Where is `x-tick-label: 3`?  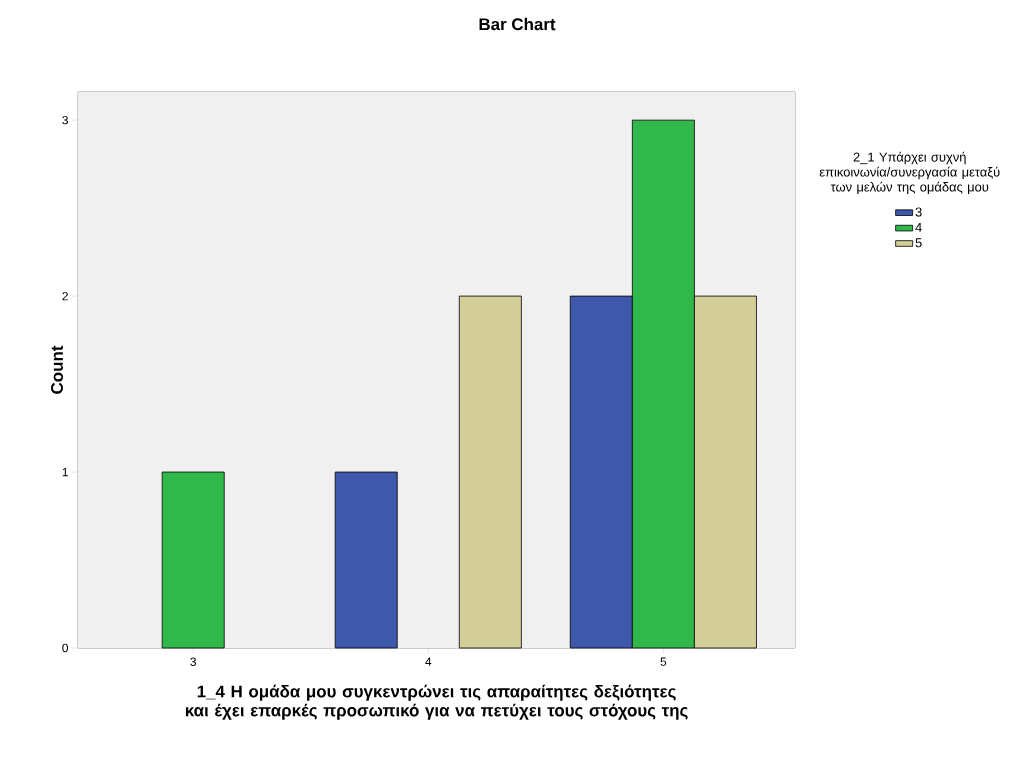 x-tick-label: 3 is located at coordinates (193, 661).